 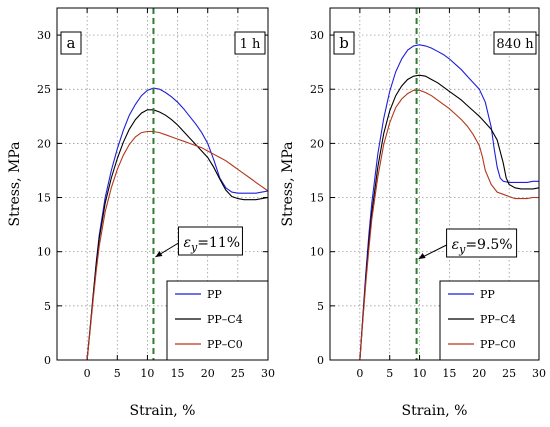 I want to click on time-label: 840 h, so click(x=515, y=44).